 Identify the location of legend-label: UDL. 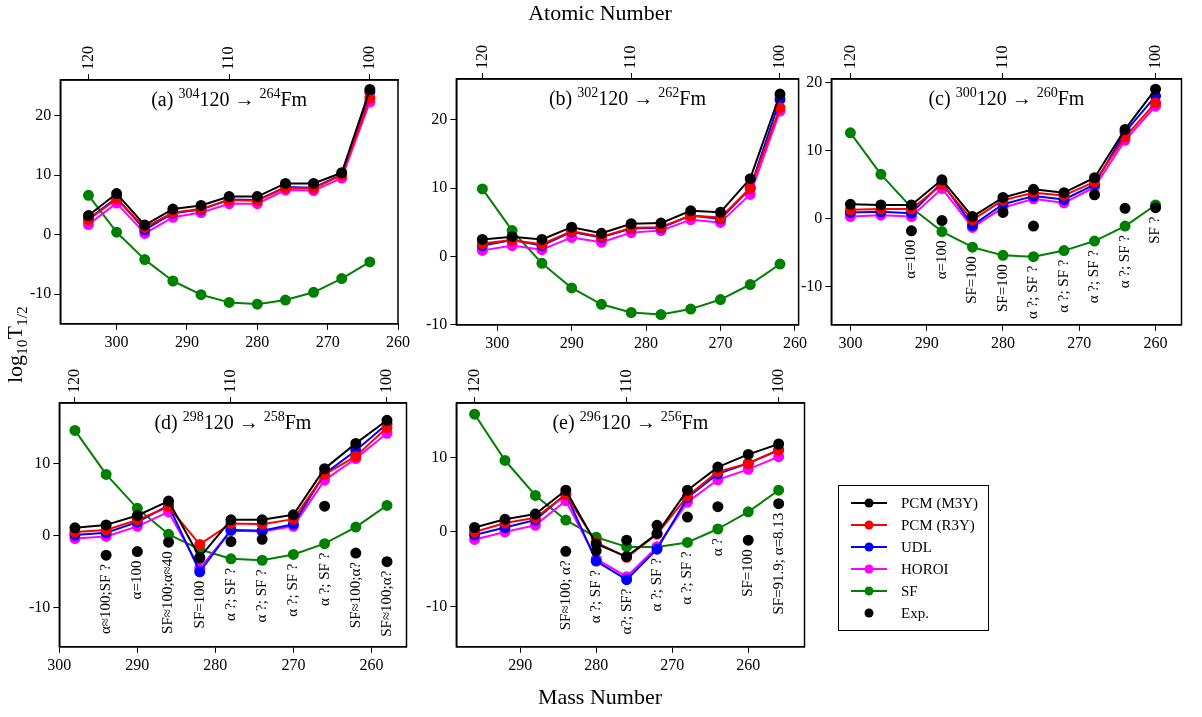
(916, 547).